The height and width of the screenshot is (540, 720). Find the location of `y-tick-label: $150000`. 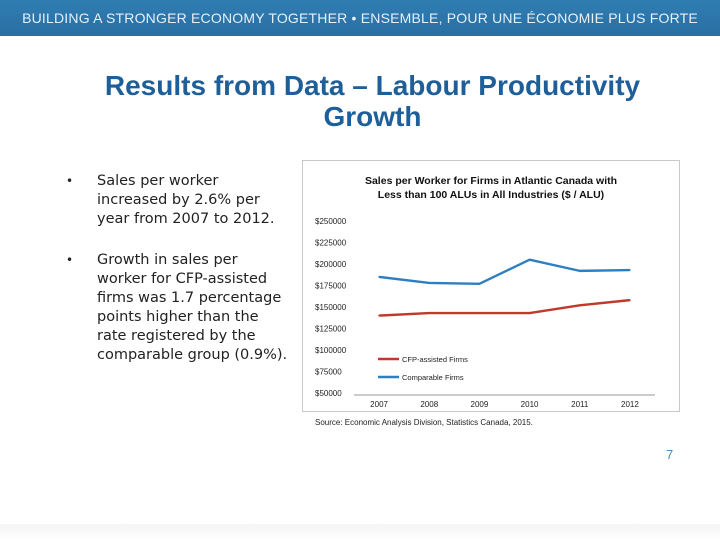

y-tick-label: $150000 is located at coordinates (331, 307).